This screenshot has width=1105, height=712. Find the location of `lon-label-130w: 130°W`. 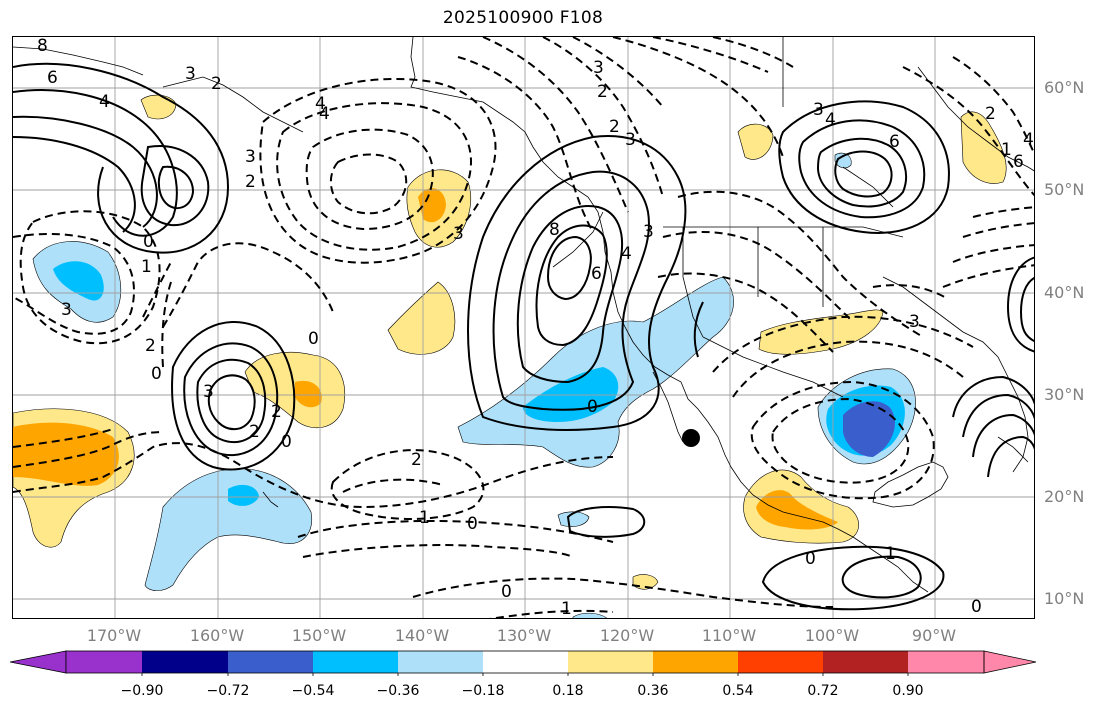

lon-label-130w: 130°W is located at coordinates (524, 635).